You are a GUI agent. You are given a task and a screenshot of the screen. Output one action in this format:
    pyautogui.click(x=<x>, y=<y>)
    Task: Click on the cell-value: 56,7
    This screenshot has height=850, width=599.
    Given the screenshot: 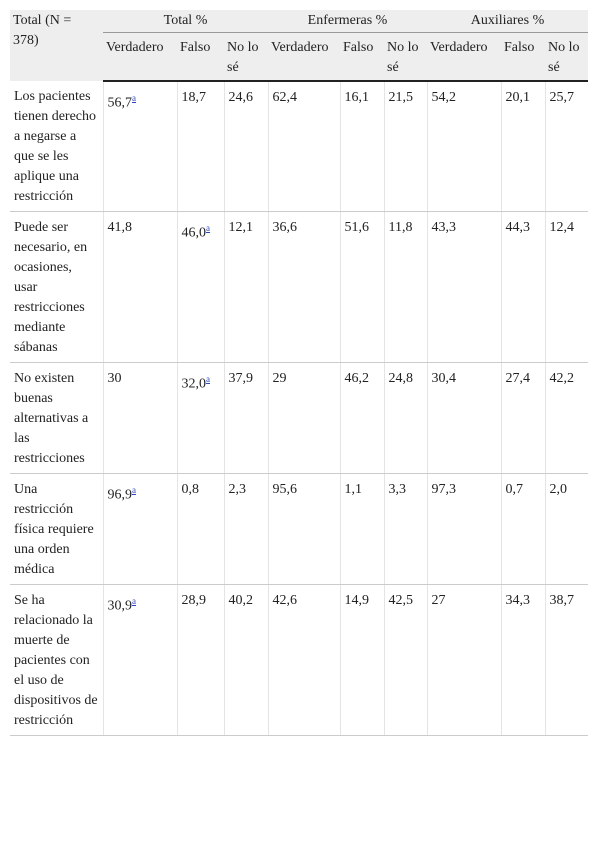 What is the action you would take?
    pyautogui.click(x=120, y=103)
    